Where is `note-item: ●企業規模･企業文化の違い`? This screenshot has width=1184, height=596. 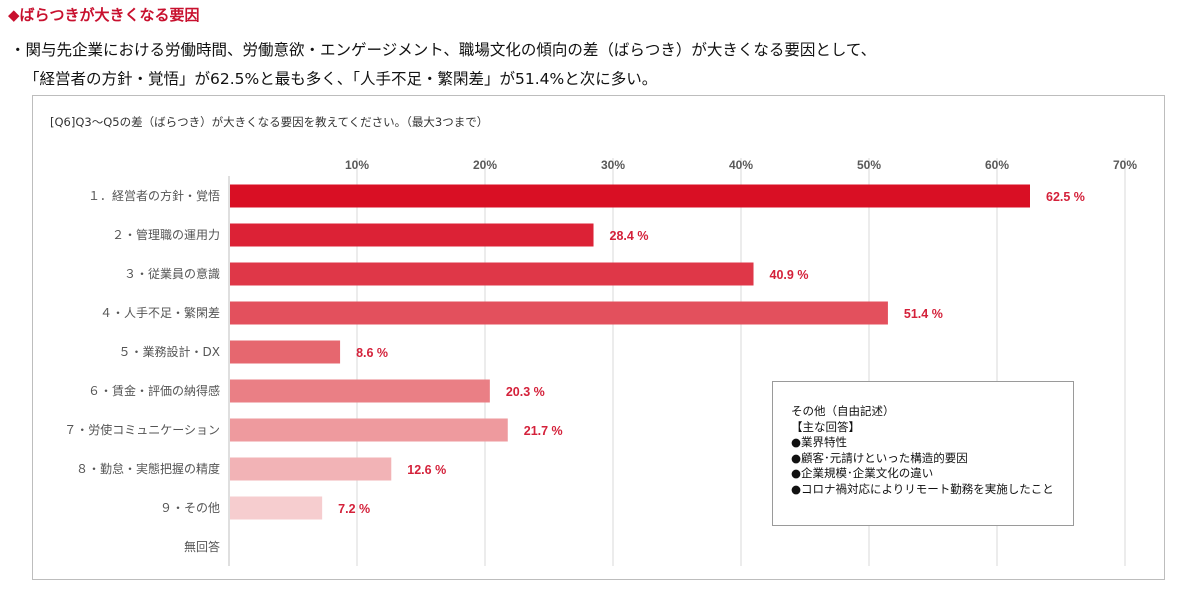 note-item: ●企業規模･企業文化の違い is located at coordinates (862, 473).